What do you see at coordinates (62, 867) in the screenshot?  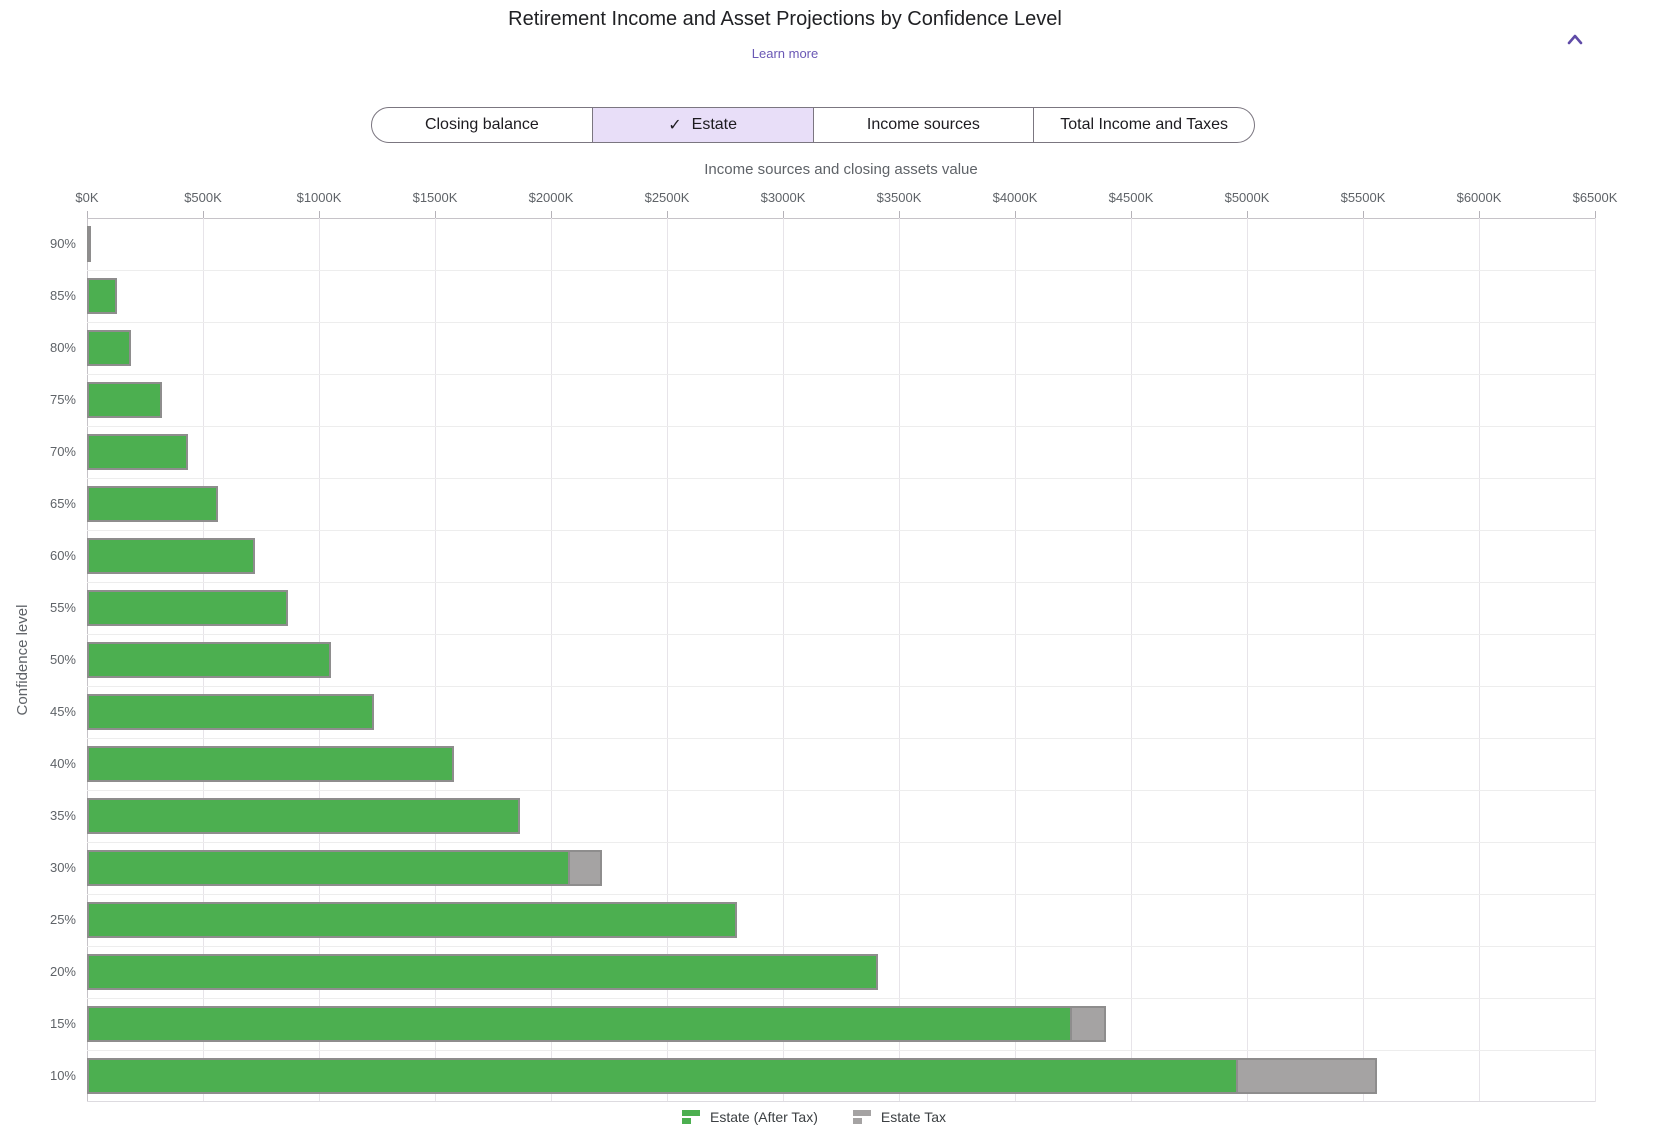 I see `y-tick-label: 30%` at bounding box center [62, 867].